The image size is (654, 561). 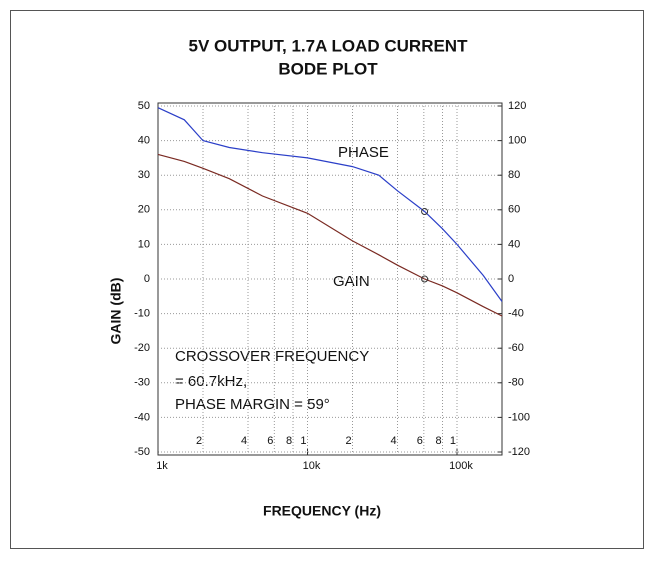 What do you see at coordinates (519, 417) in the screenshot?
I see `y2-tick-label: -100` at bounding box center [519, 417].